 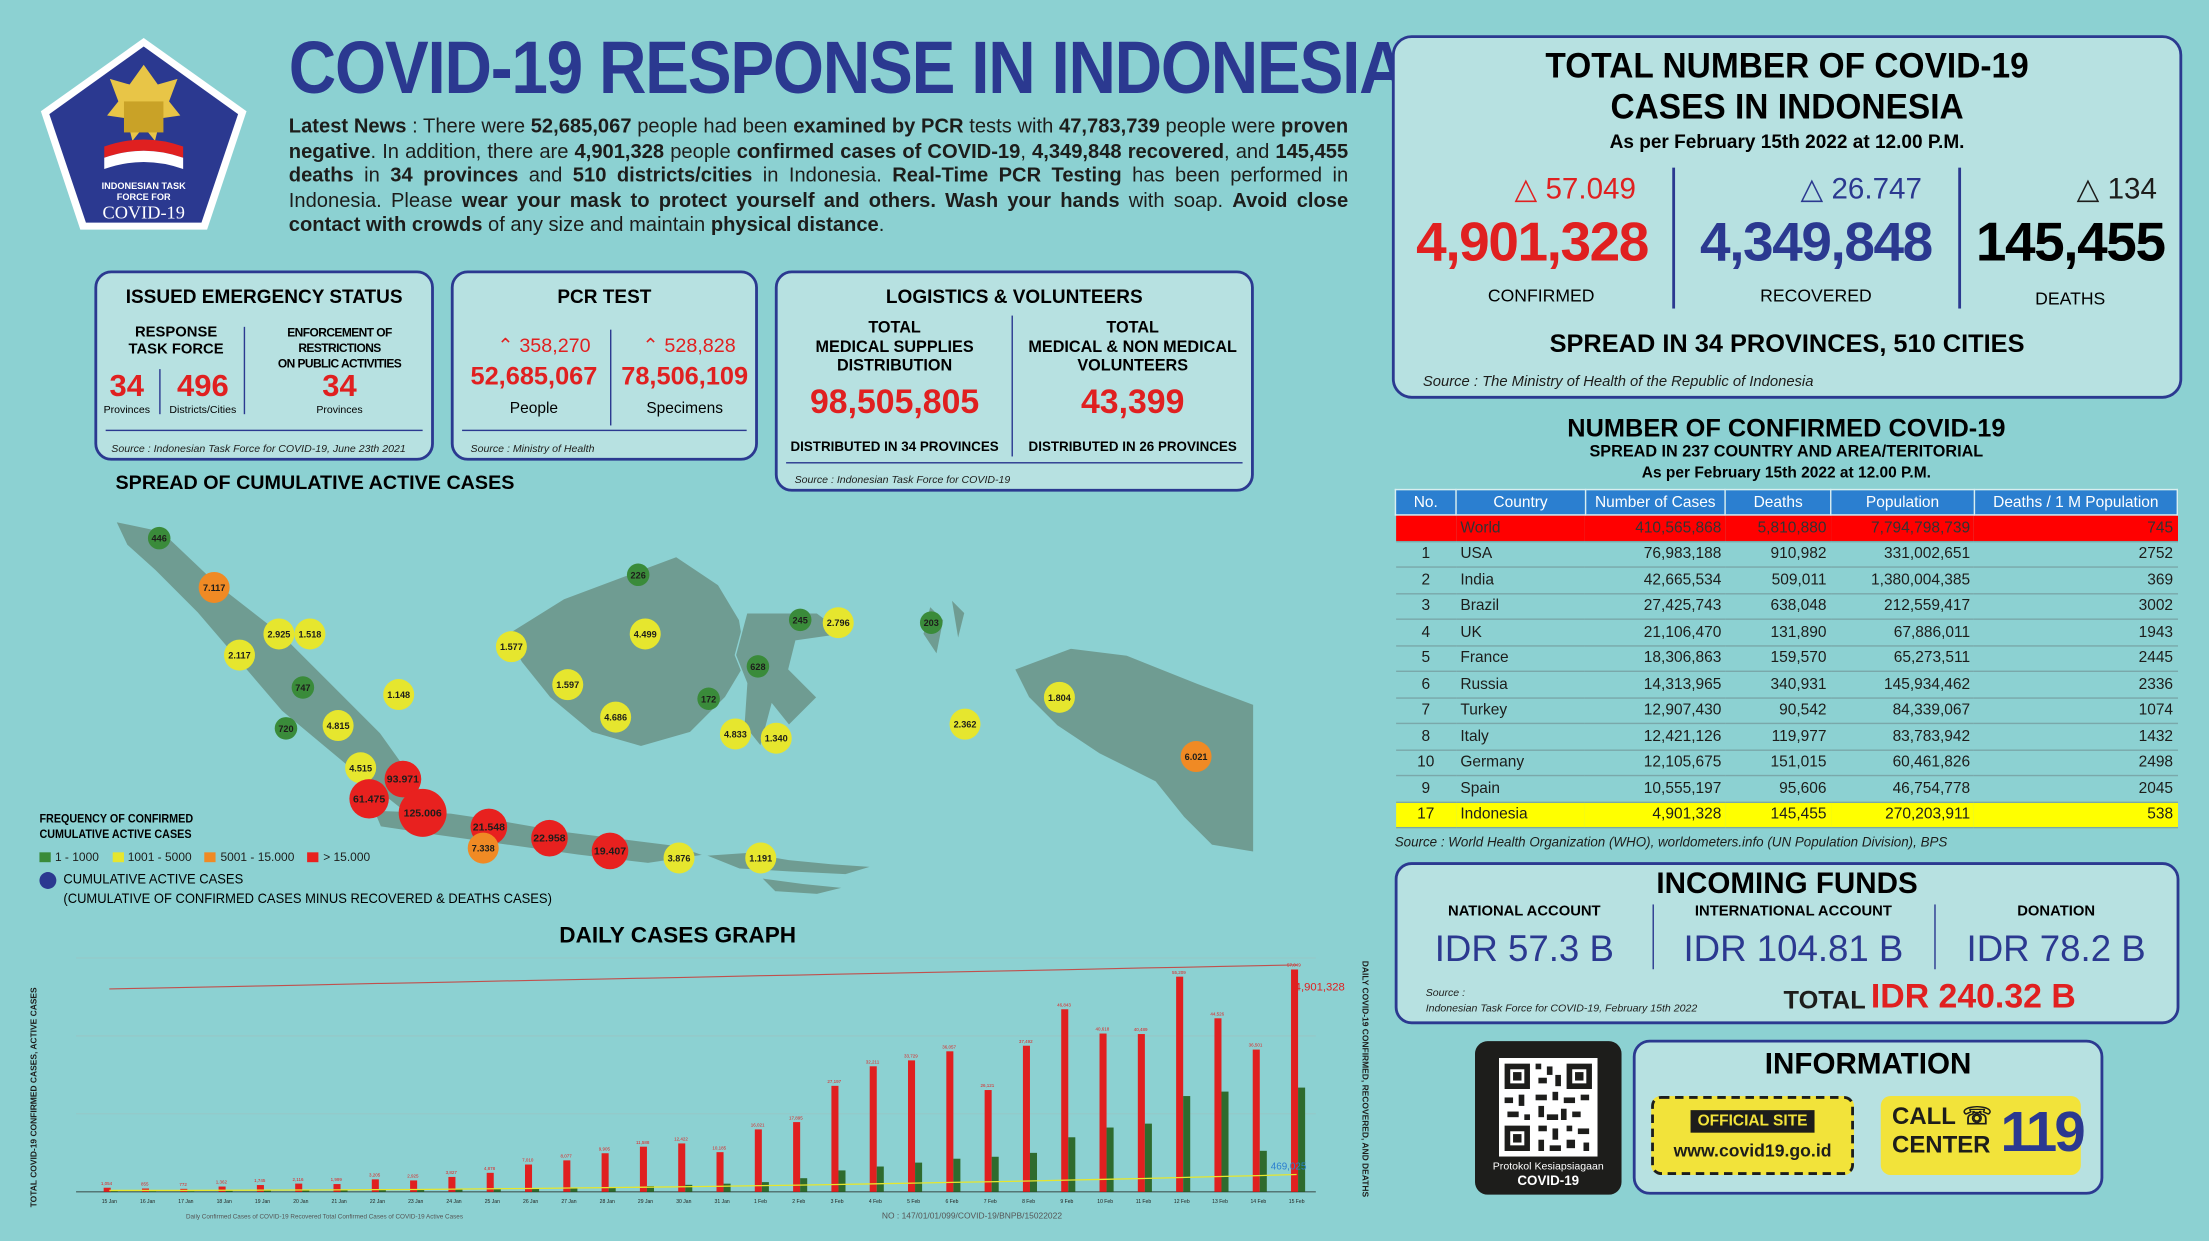 I want to click on world-asof: As per February 15th 2022 at 12.00 P.M., so click(x=1786, y=473).